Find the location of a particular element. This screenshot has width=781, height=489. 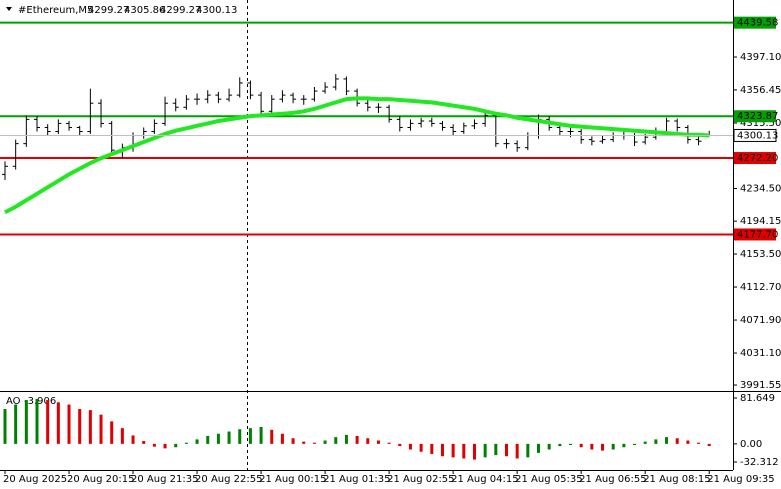

ao-tick-label: 0.00 is located at coordinates (751, 444).